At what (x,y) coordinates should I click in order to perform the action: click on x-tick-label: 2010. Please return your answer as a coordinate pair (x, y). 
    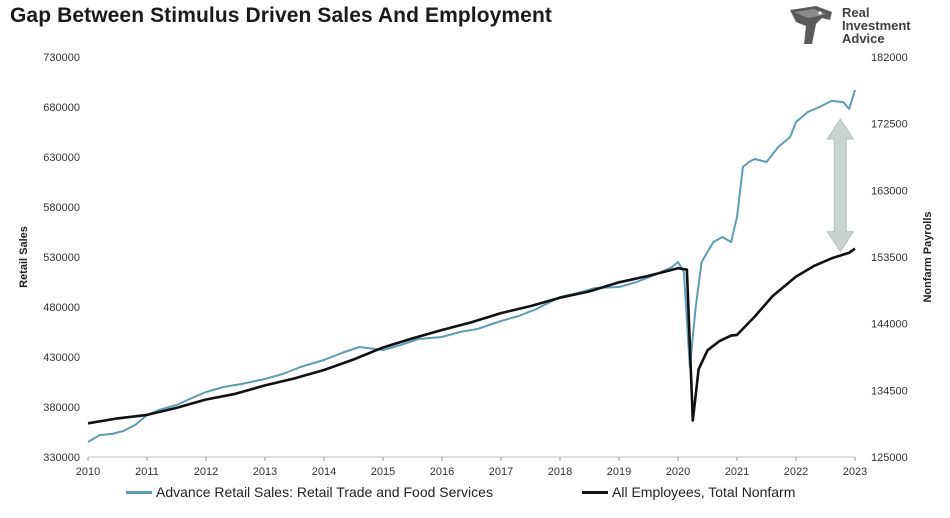
    Looking at the image, I should click on (88, 472).